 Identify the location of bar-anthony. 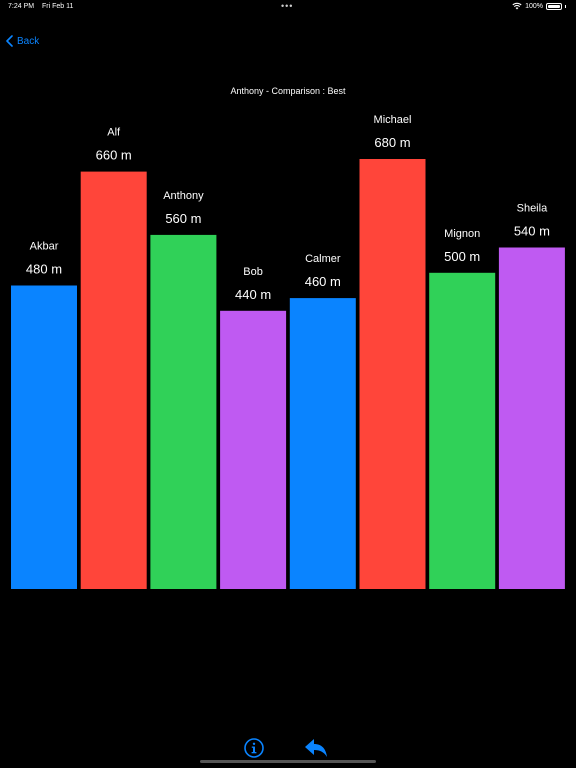
(183, 411).